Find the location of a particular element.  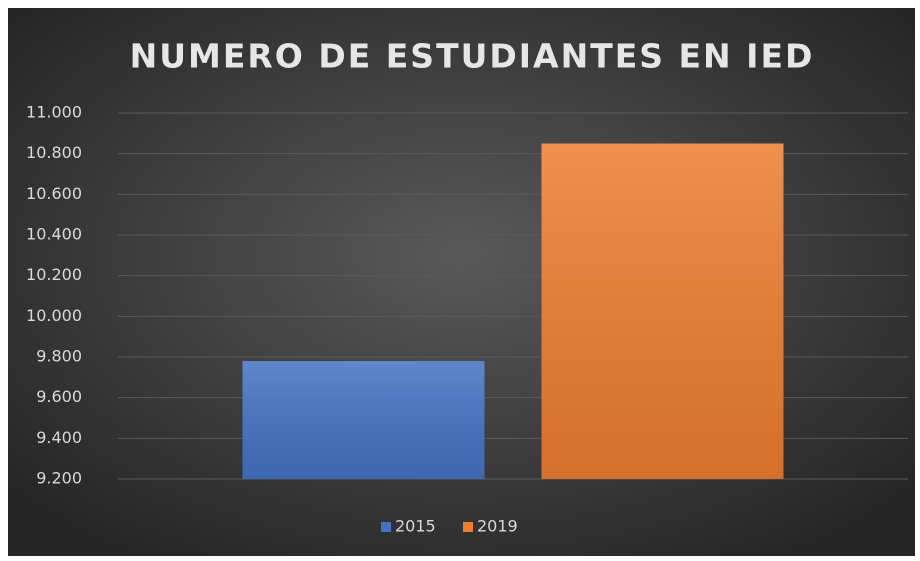

y-tick-label: 9.800 is located at coordinates (59, 356).